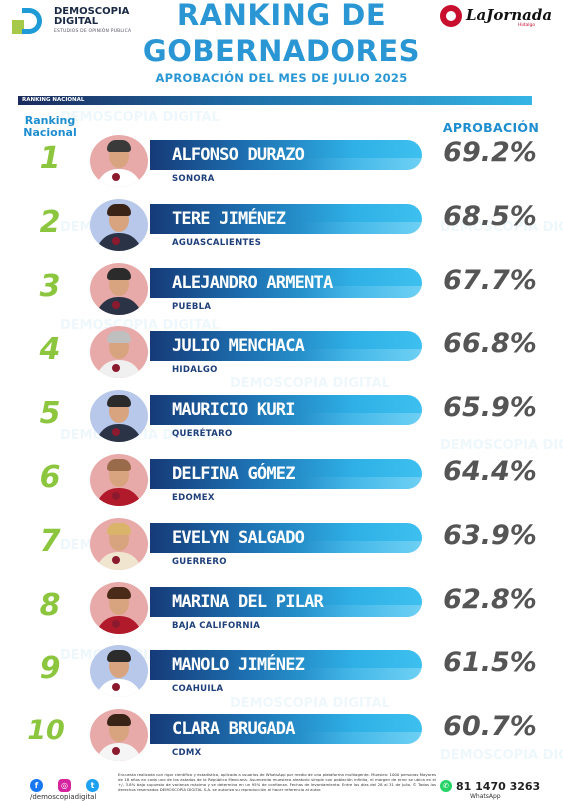 This screenshot has width=563, height=801. Describe the element at coordinates (53, 100) in the screenshot. I see `ranking-bar-label: RANKING NACIONAL` at that location.